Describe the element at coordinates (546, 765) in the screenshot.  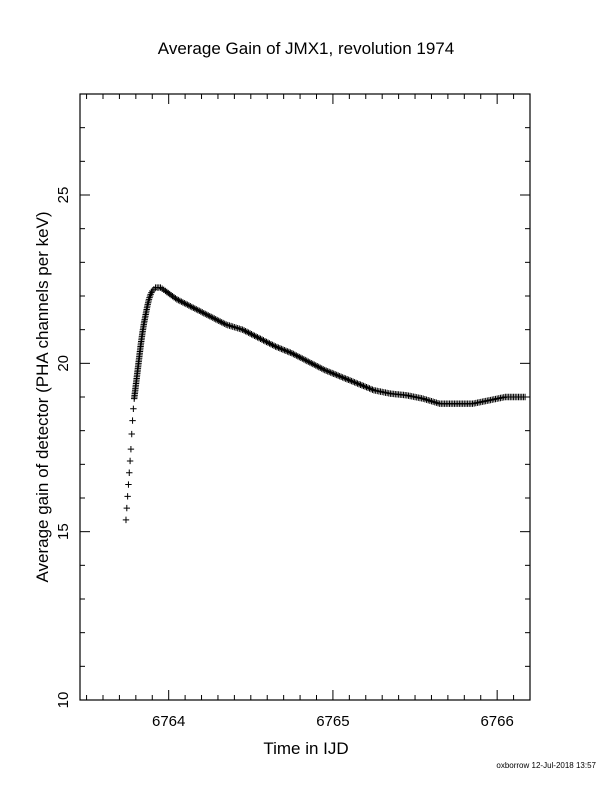
I see `footer-stamp: oxborrow 12-Jul-2018 13:57` at that location.